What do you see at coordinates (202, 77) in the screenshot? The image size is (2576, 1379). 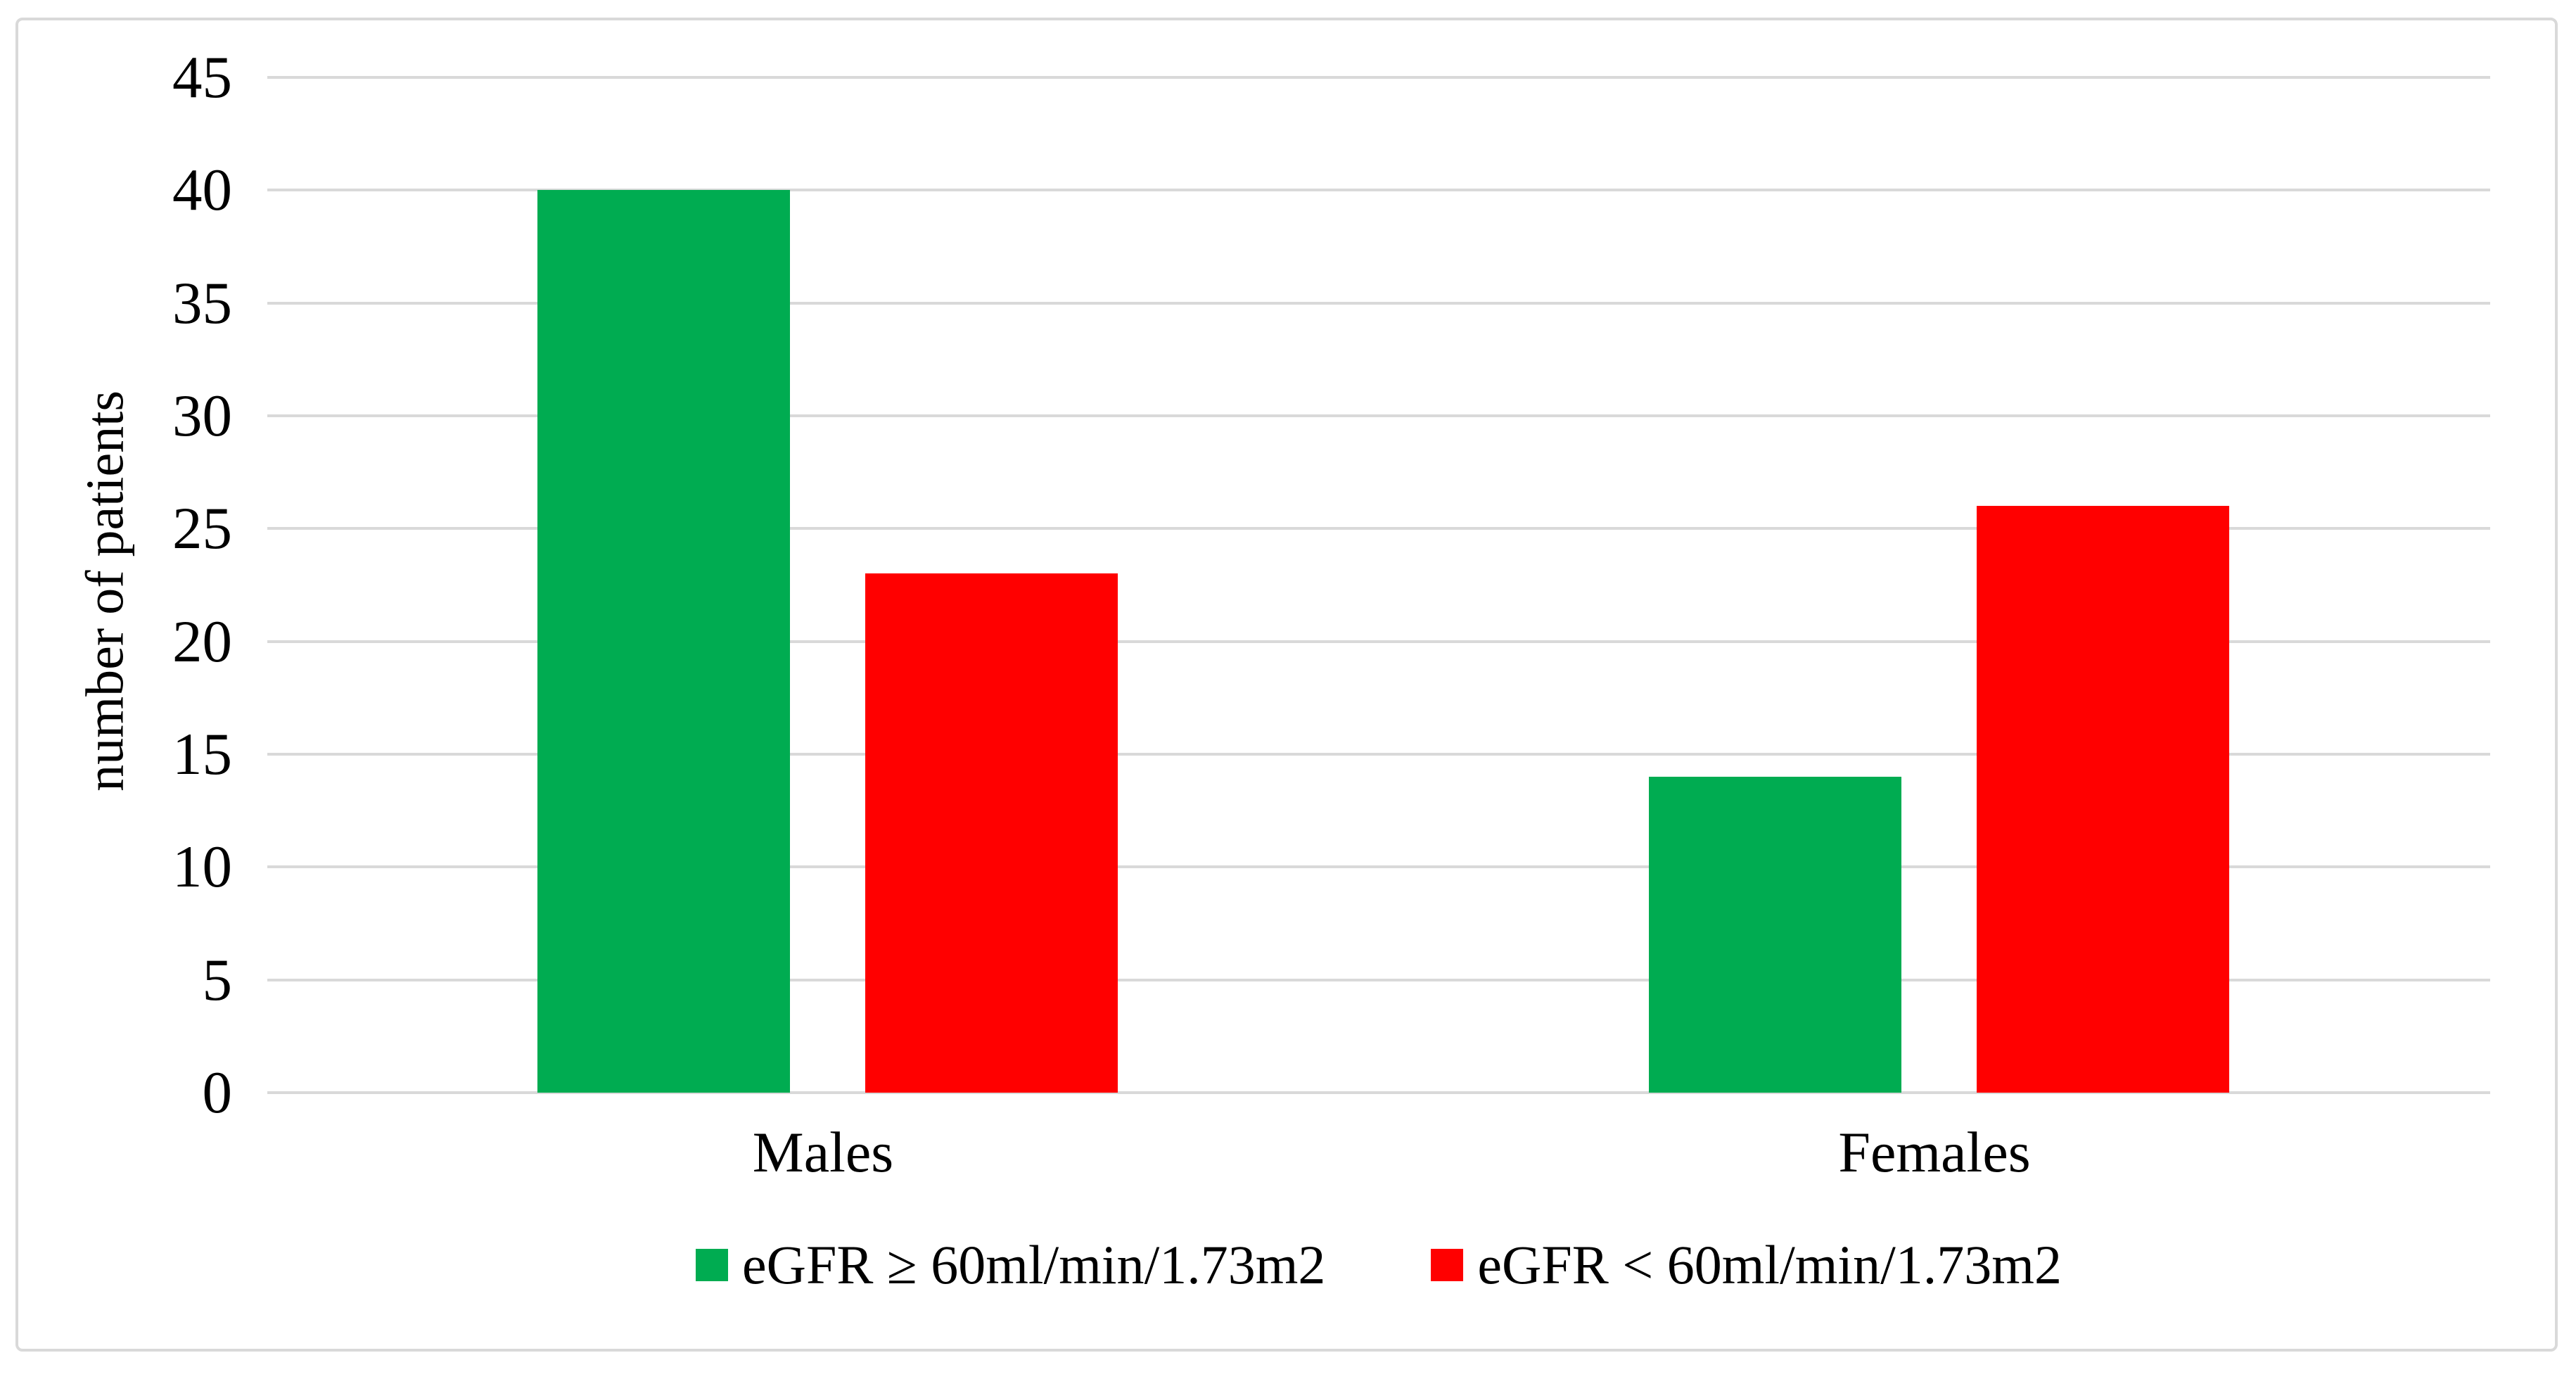 I see `y-tick-label: 45` at bounding box center [202, 77].